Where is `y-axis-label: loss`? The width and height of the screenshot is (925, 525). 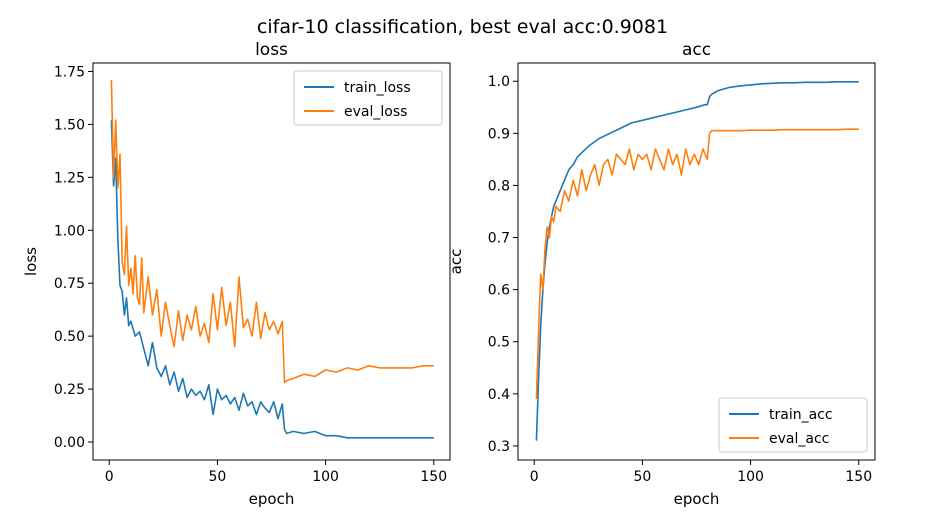 y-axis-label: loss is located at coordinates (31, 261).